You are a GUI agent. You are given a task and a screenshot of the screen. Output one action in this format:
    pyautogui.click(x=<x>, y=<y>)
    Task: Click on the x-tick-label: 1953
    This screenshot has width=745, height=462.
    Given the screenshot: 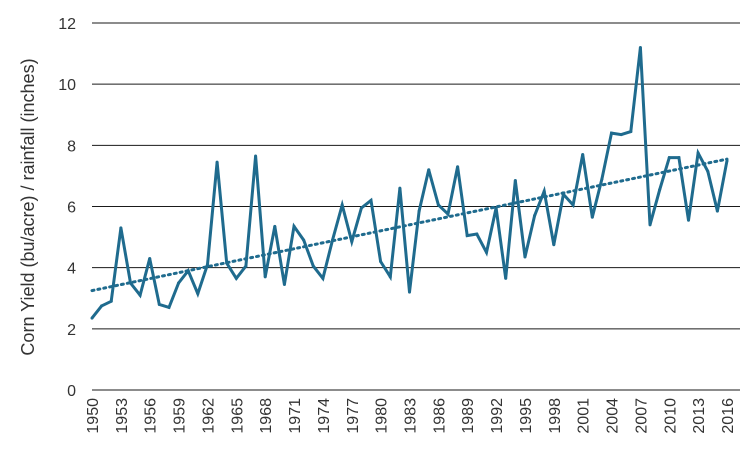 What is the action you would take?
    pyautogui.click(x=122, y=416)
    